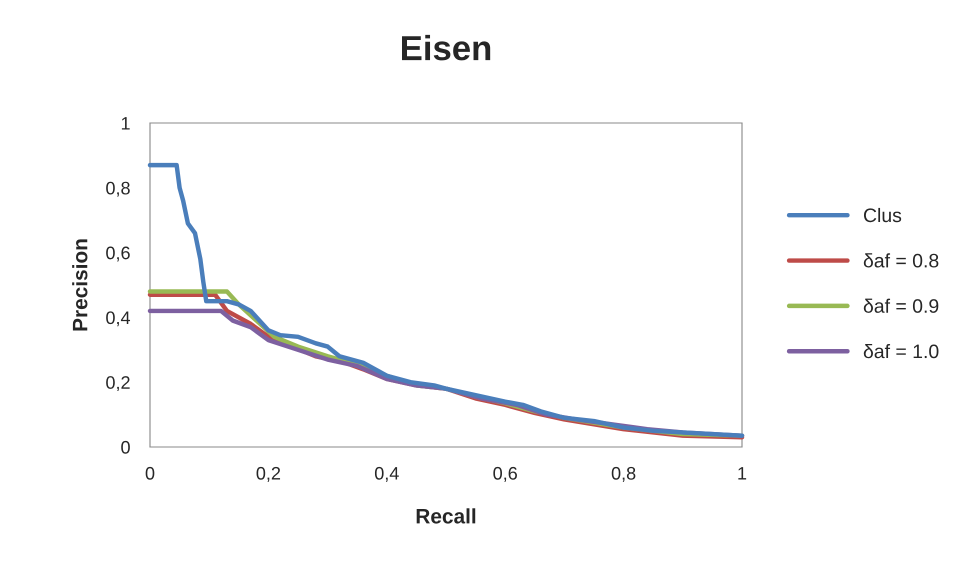 Image resolution: width=955 pixels, height=582 pixels. I want to click on x-tick-label: 0,8, so click(624, 474).